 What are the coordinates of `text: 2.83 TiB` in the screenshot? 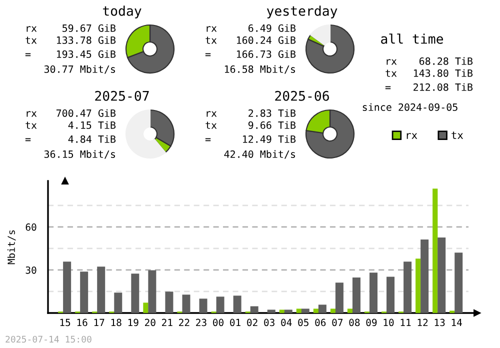 It's located at (272, 113).